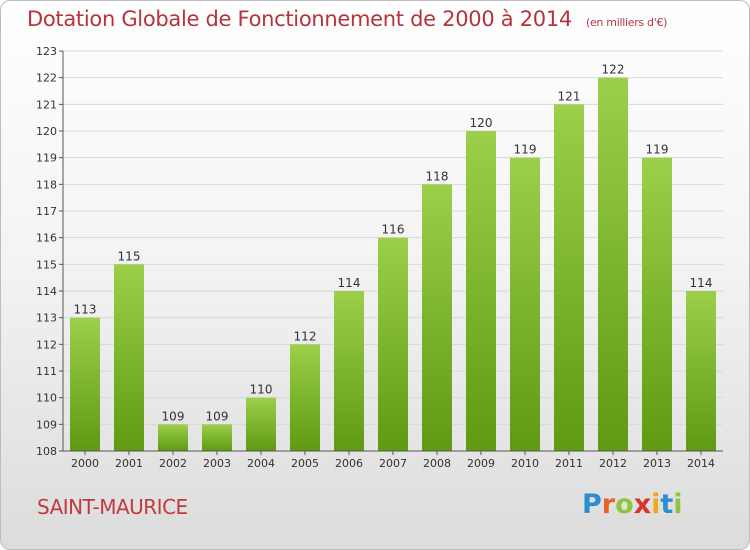 This screenshot has width=750, height=550. Describe the element at coordinates (305, 336) in the screenshot. I see `value-label: 112` at that location.